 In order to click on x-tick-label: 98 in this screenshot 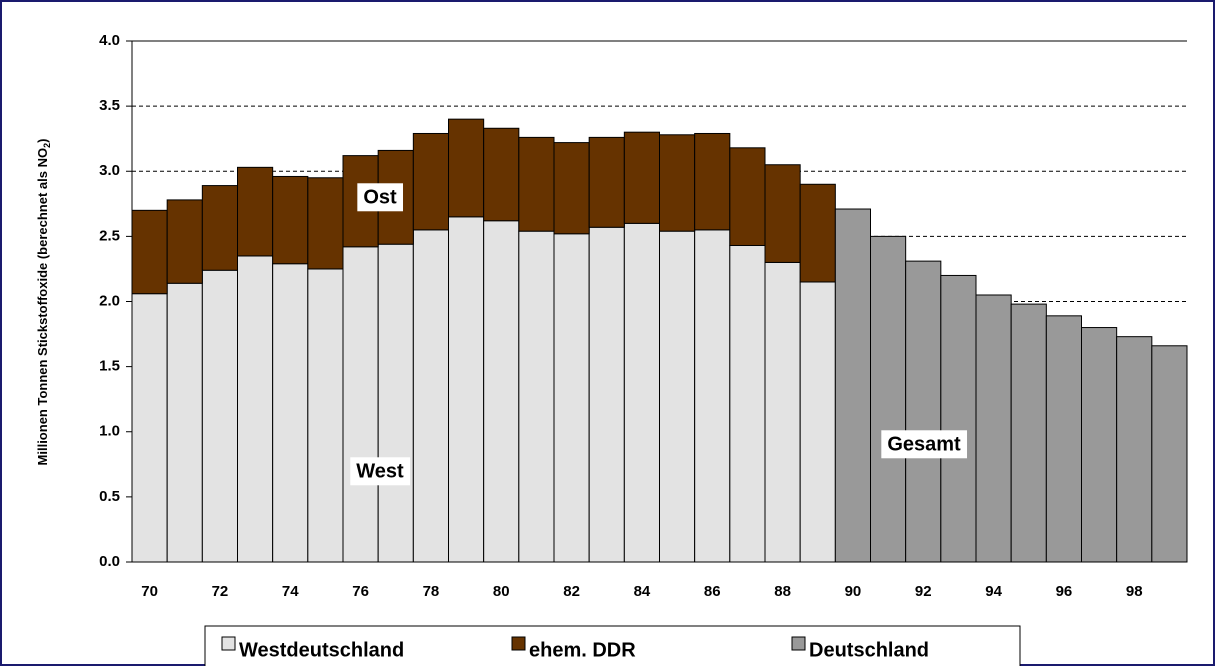, I will do `click(1134, 591)`.